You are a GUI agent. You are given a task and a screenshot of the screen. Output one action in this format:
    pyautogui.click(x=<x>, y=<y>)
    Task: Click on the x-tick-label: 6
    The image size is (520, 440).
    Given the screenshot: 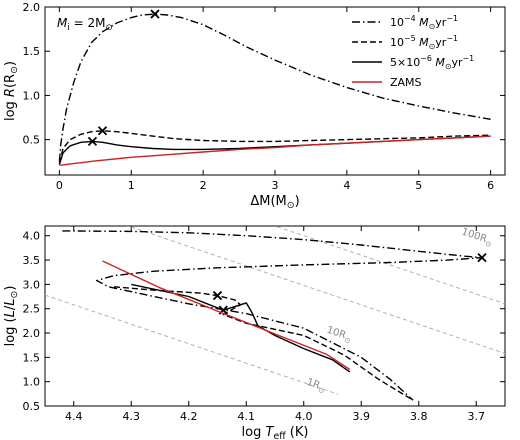 What is the action you would take?
    pyautogui.click(x=490, y=185)
    